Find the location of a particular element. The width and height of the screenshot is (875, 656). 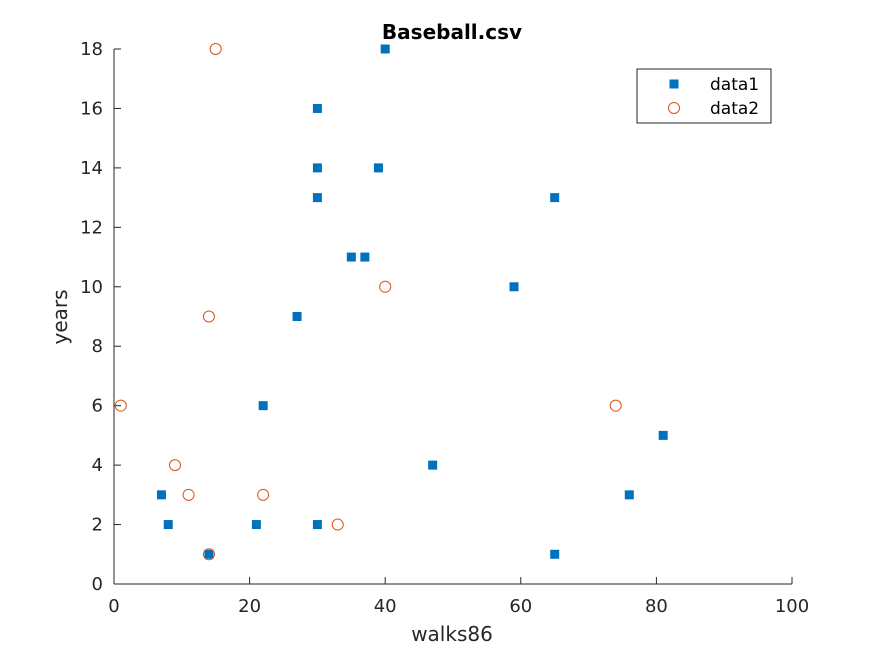

legend-label: data2 is located at coordinates (734, 109).